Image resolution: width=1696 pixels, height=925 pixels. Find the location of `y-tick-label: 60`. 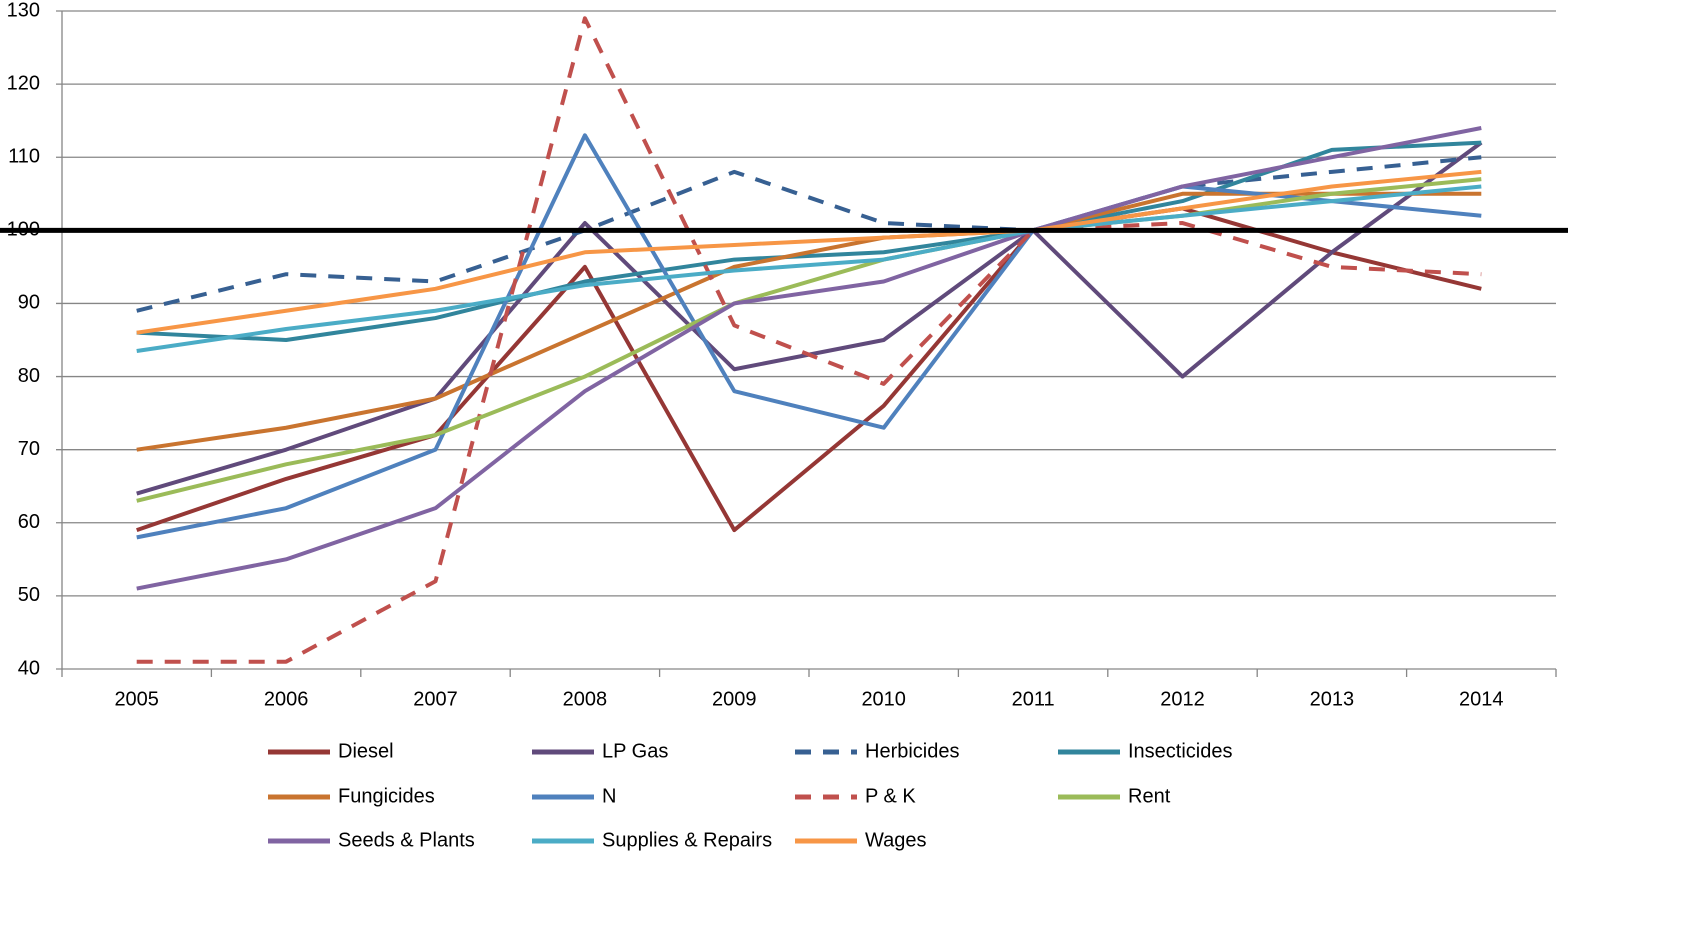

y-tick-label: 60 is located at coordinates (29, 522).